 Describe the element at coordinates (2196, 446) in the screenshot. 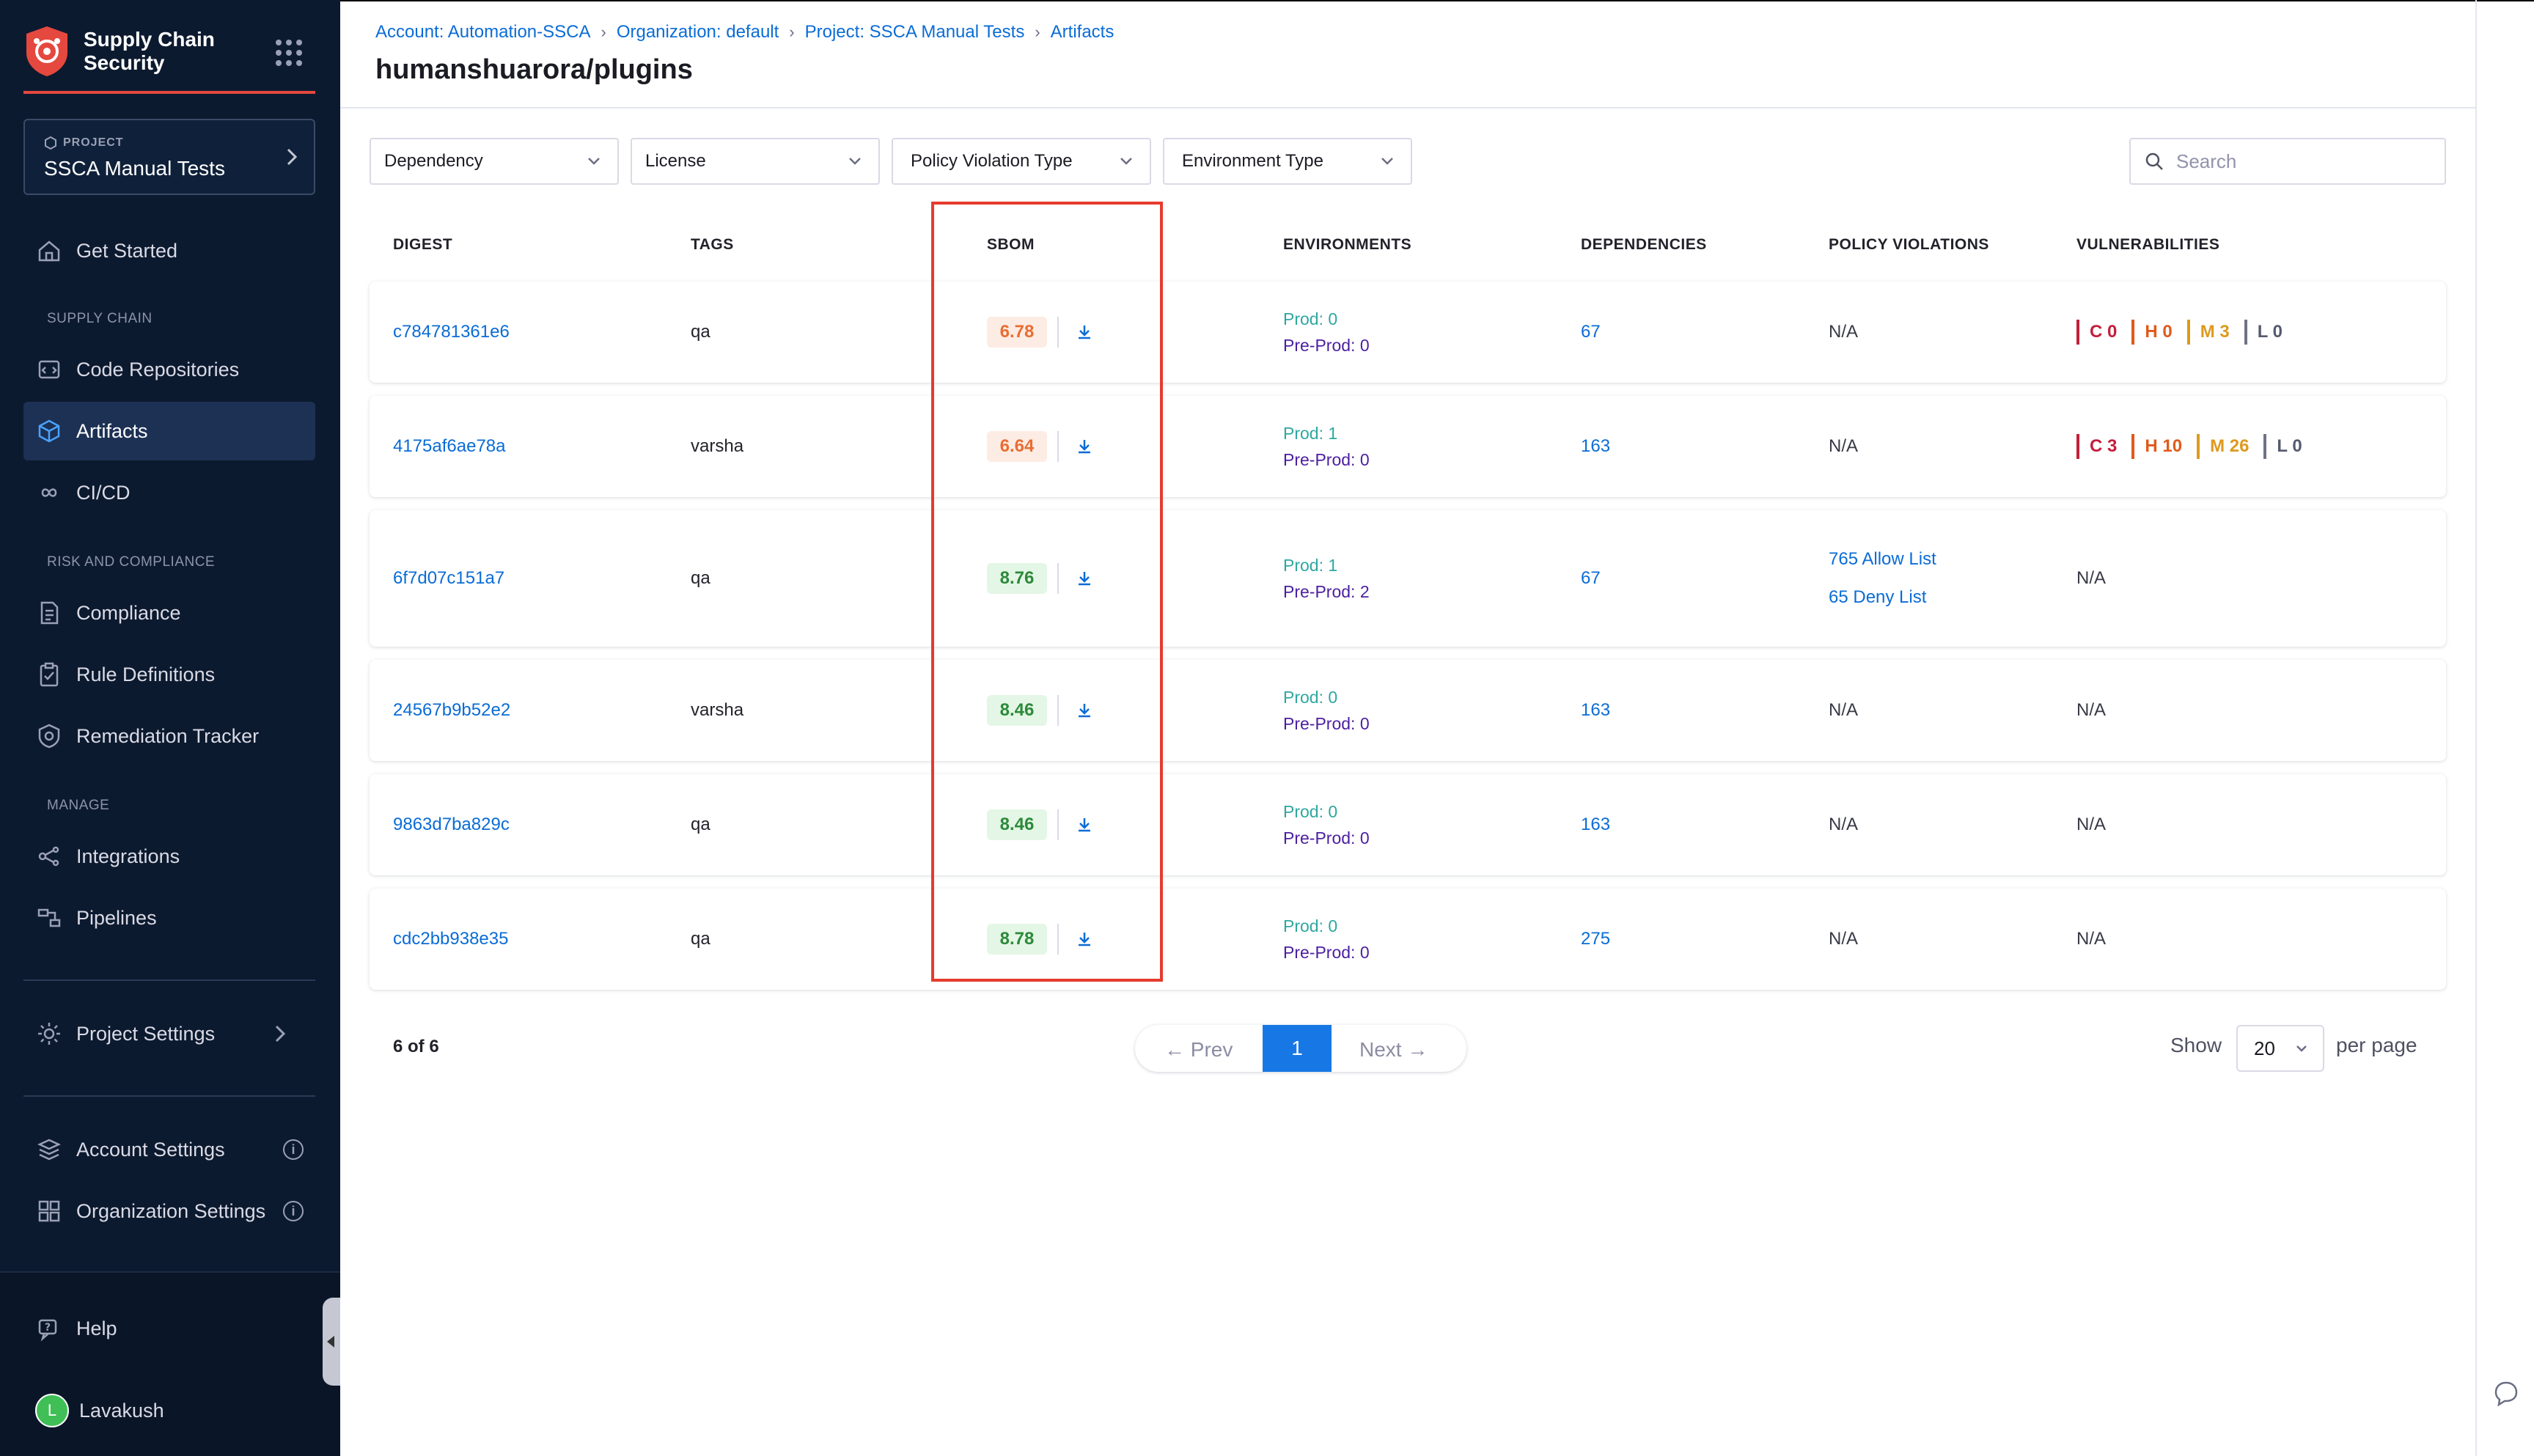

I see `vulnerability-summary: C 3 H 10 M 26 L 0` at that location.